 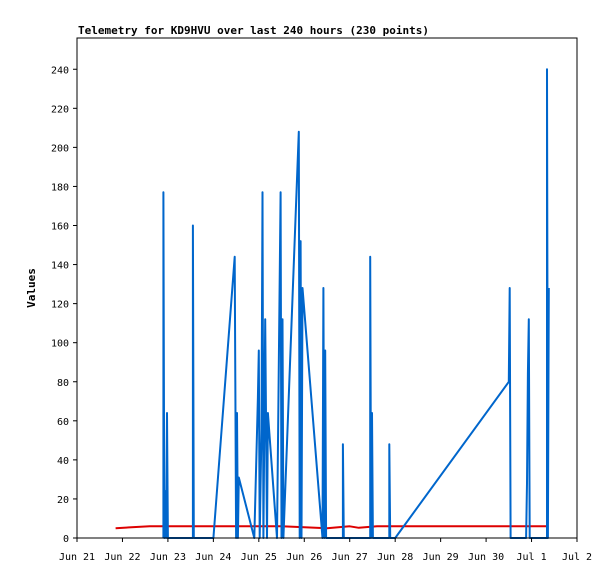 I want to click on x-tick-label: Jun 24, so click(x=213, y=557).